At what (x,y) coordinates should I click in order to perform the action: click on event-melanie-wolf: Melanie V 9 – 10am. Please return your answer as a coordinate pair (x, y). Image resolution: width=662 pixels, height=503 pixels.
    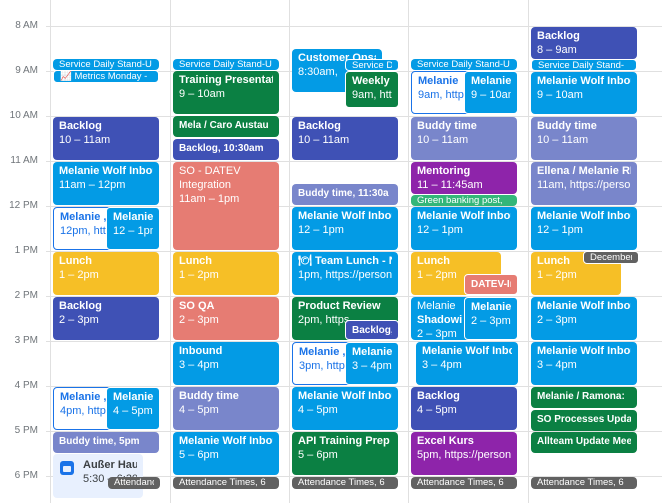
    Looking at the image, I should click on (491, 92).